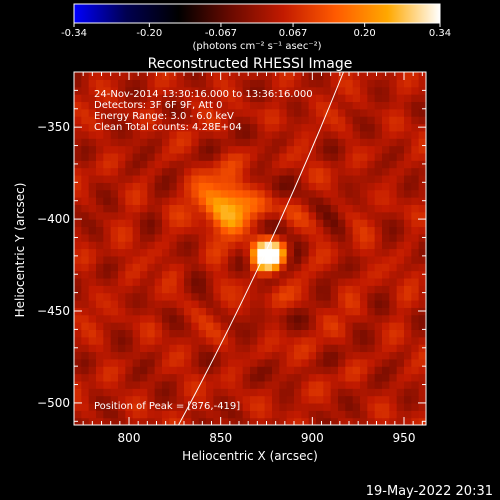  I want to click on annotation-detectors: Detectors: 3F 6F 9F, Att 0, so click(158, 105).